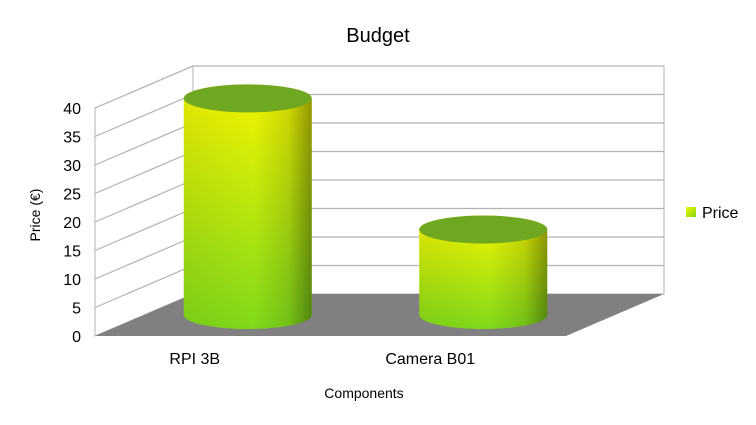 This screenshot has height=425, width=756. I want to click on x-category-label: Camera B01, so click(430, 359).